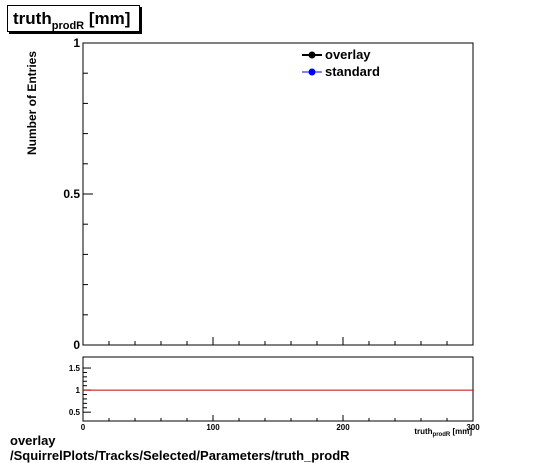 Image resolution: width=546 pixels, height=463 pixels. What do you see at coordinates (278, 389) in the screenshot?
I see `ratio-plot-frame` at bounding box center [278, 389].